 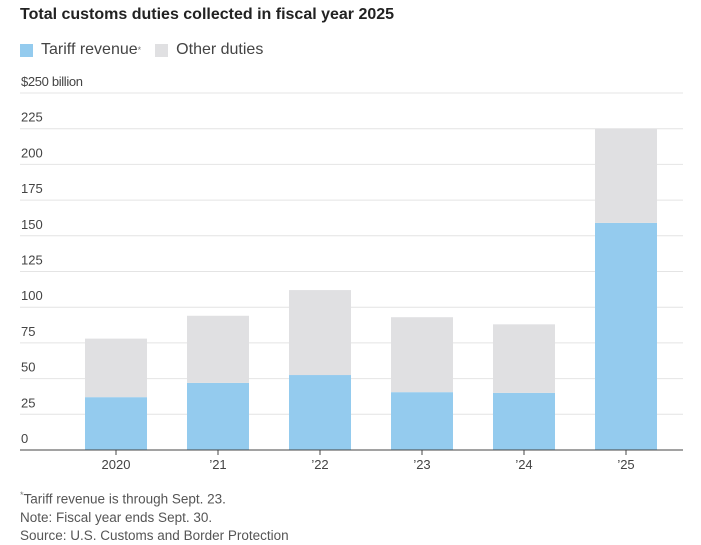 I want to click on legend-item-tariff: Tariff revenue *, so click(x=80, y=50).